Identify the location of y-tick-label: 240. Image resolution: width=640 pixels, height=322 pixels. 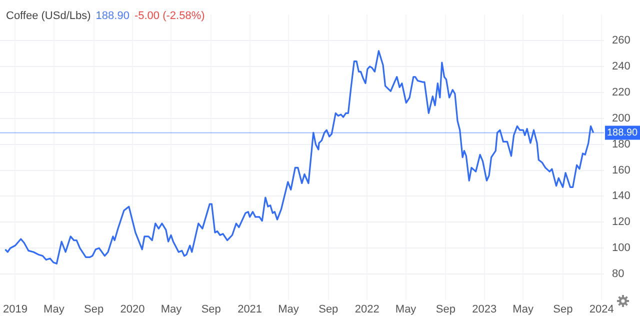
(621, 66).